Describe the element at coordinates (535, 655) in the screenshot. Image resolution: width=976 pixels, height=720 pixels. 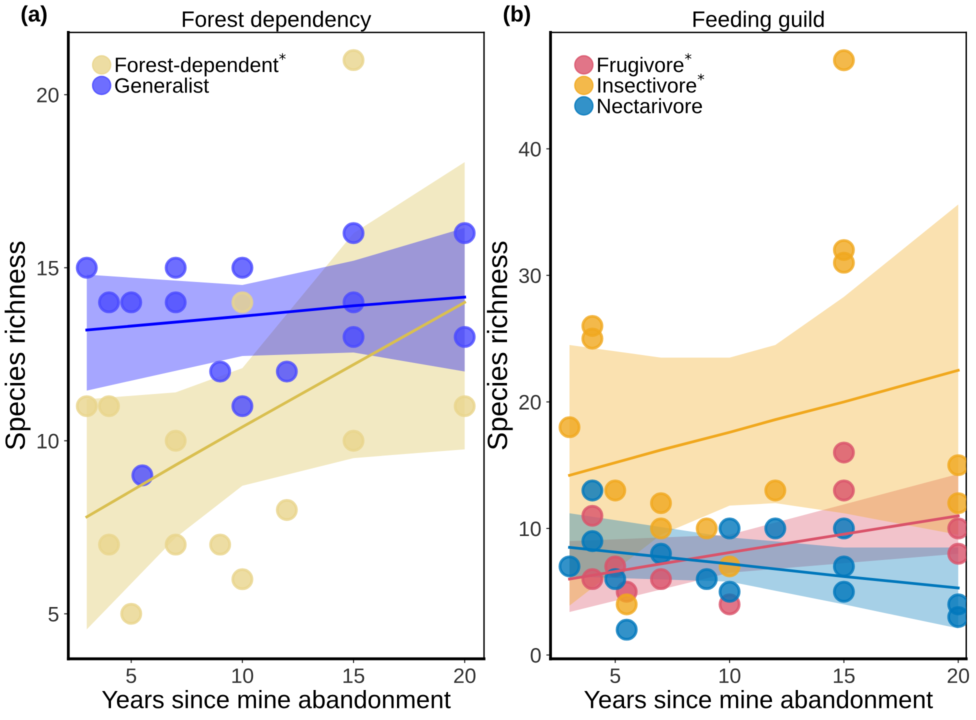
I see `y-tick-label: 0` at that location.